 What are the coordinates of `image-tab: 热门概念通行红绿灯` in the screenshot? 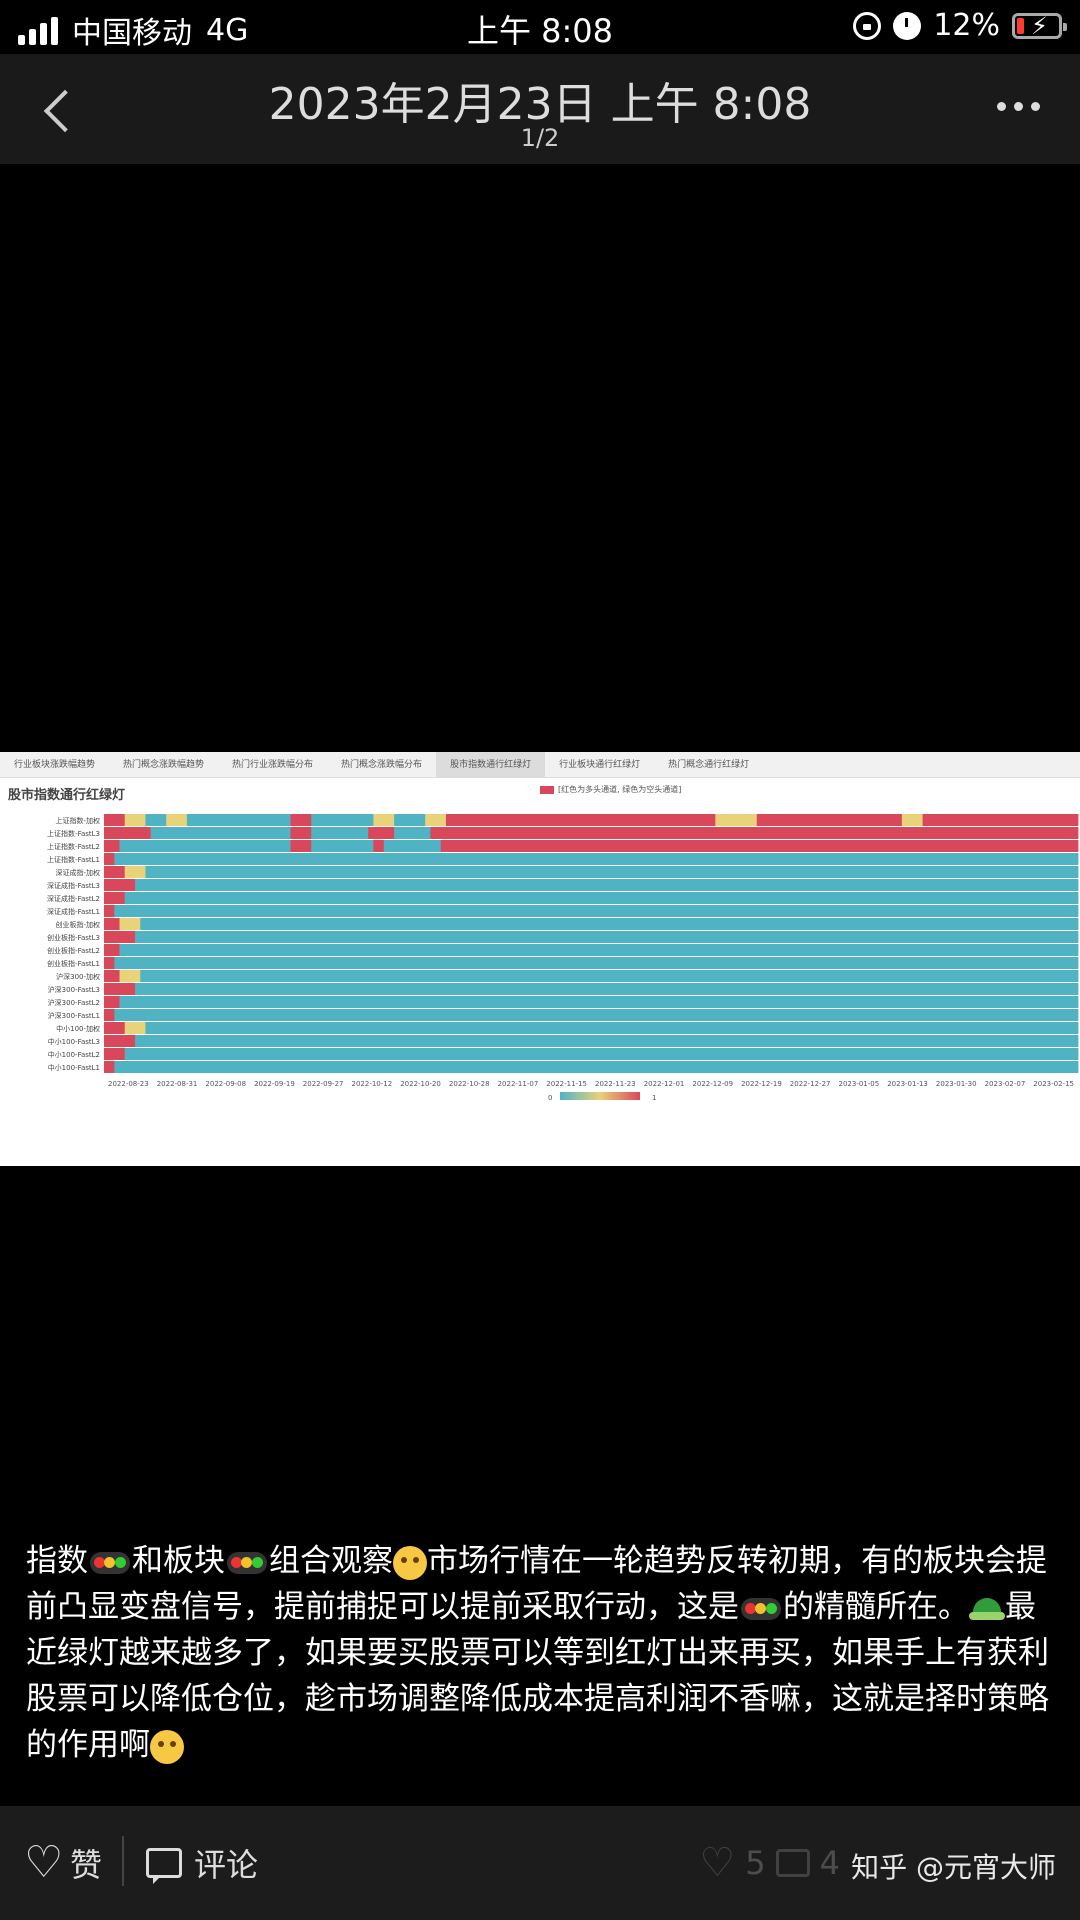 It's located at (709, 765).